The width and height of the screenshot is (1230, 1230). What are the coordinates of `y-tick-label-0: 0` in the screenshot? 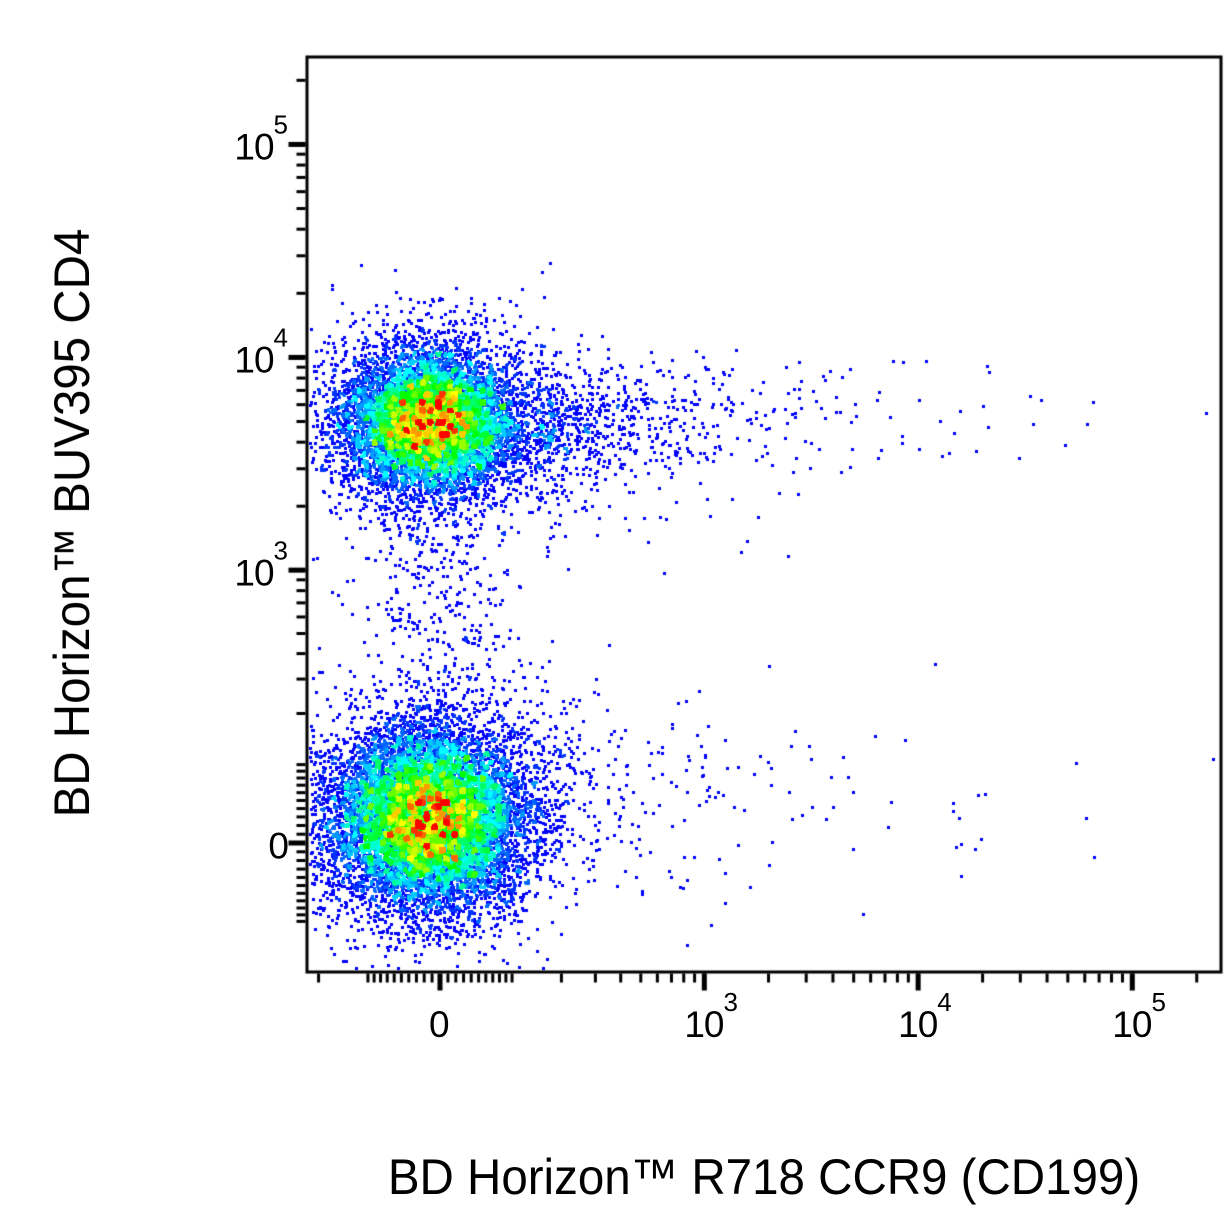 It's located at (278, 846).